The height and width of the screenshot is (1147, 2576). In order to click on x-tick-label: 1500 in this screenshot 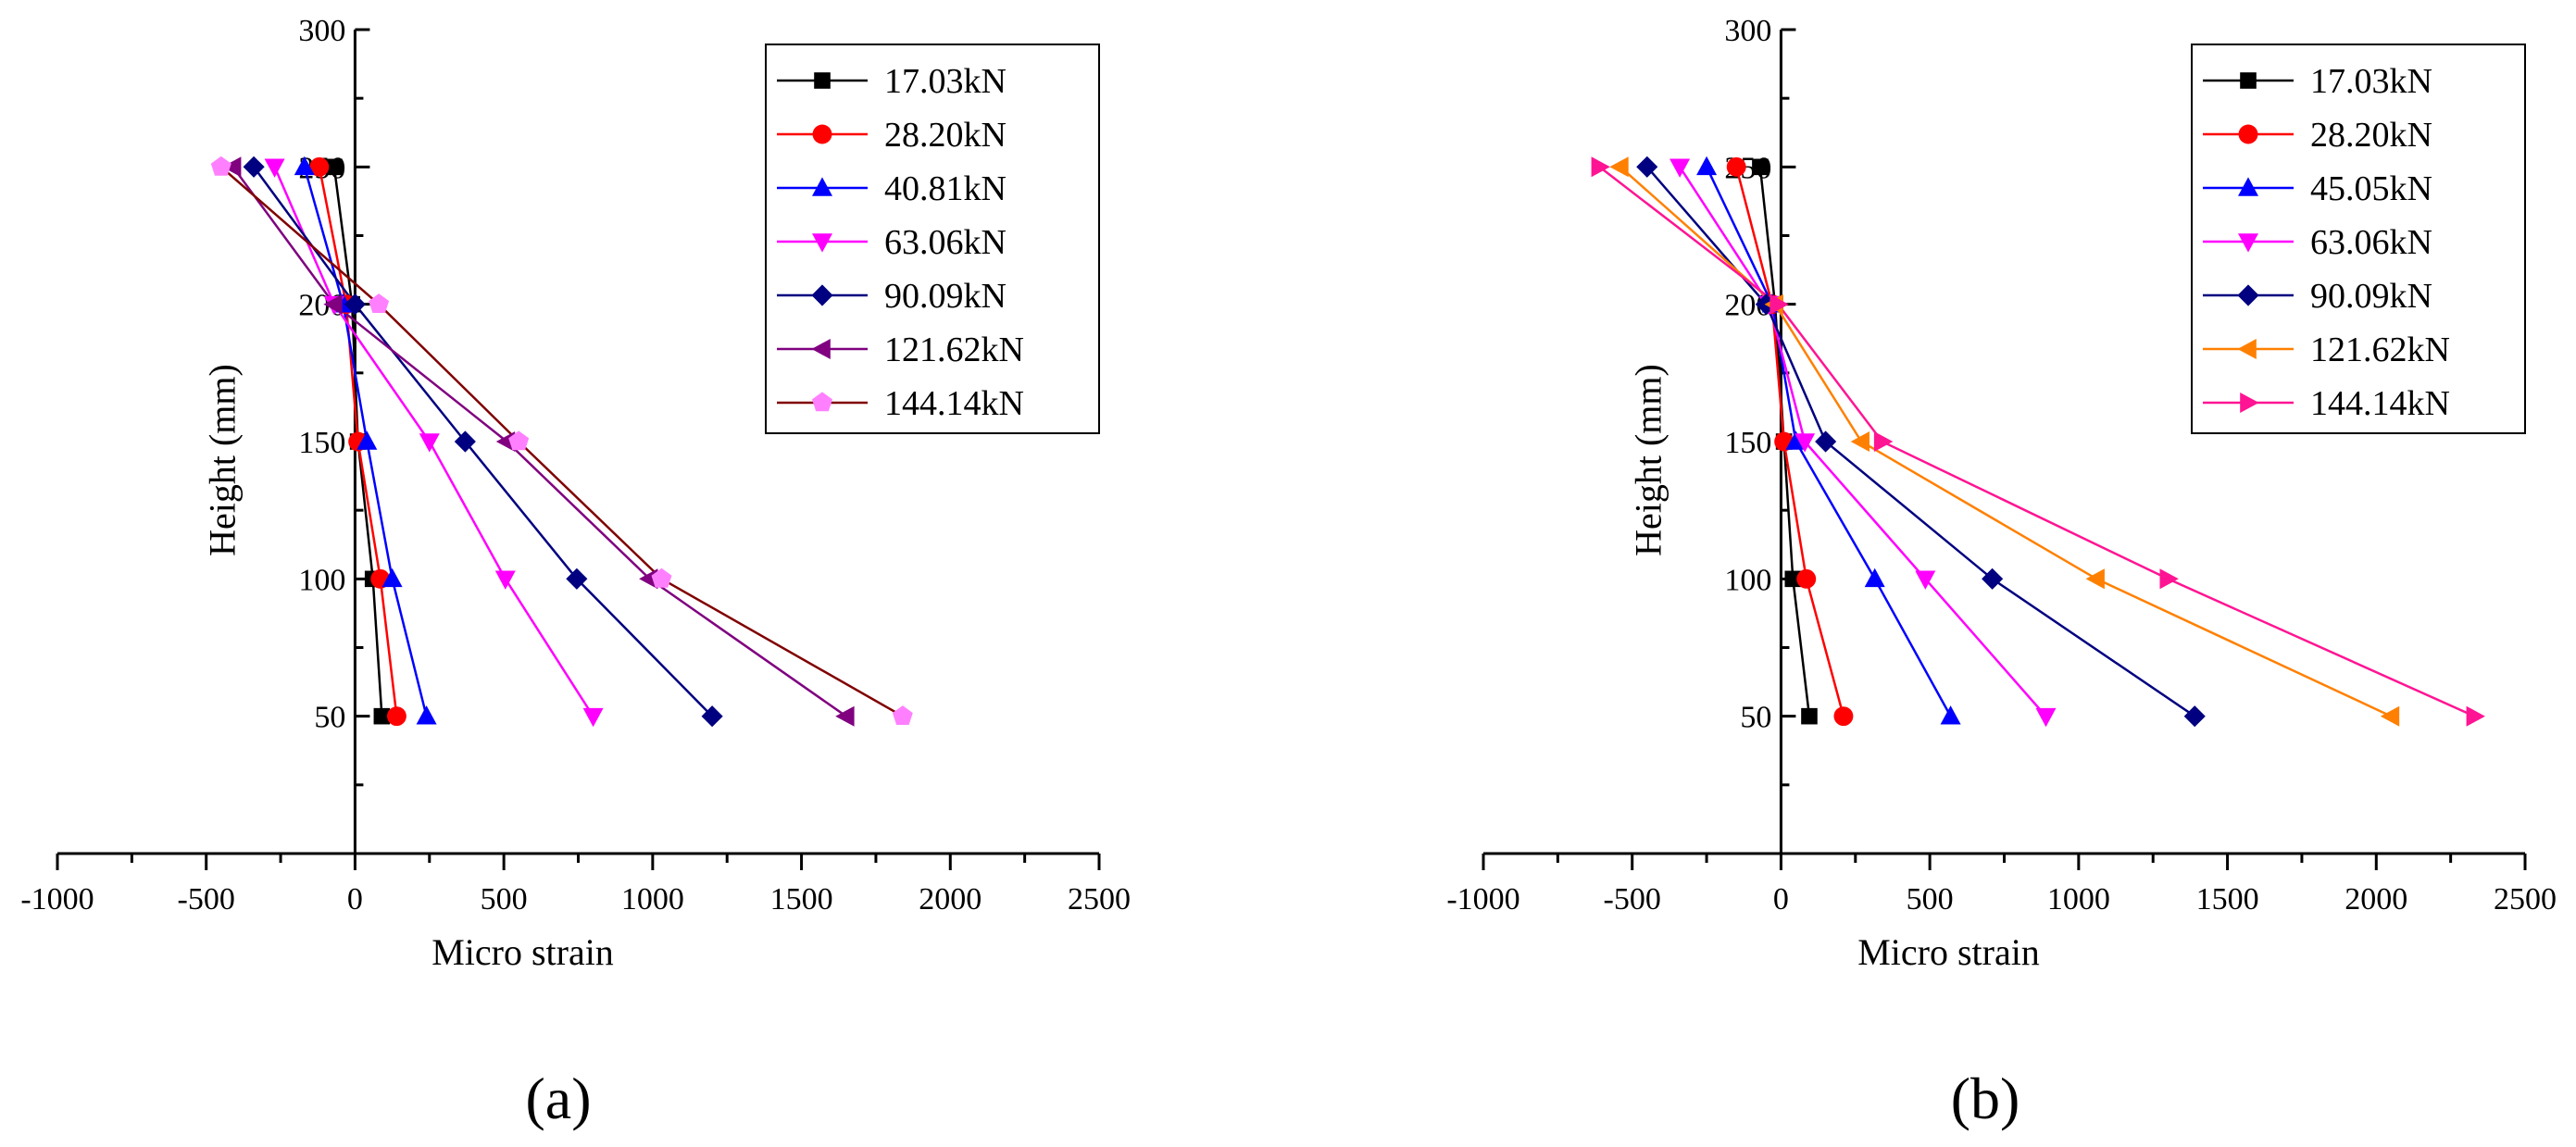, I will do `click(802, 899)`.